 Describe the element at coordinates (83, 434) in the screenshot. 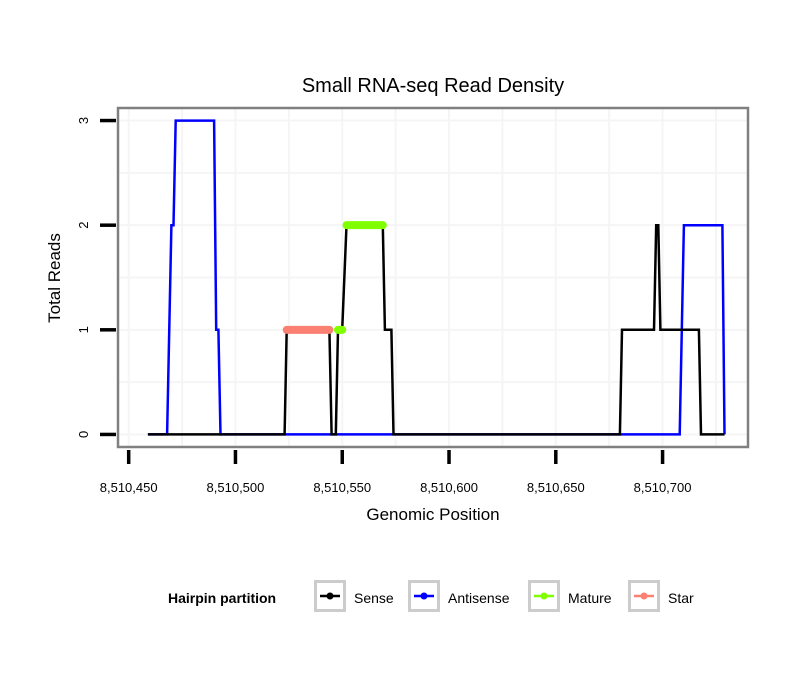

I see `y-tick-label: 0` at that location.